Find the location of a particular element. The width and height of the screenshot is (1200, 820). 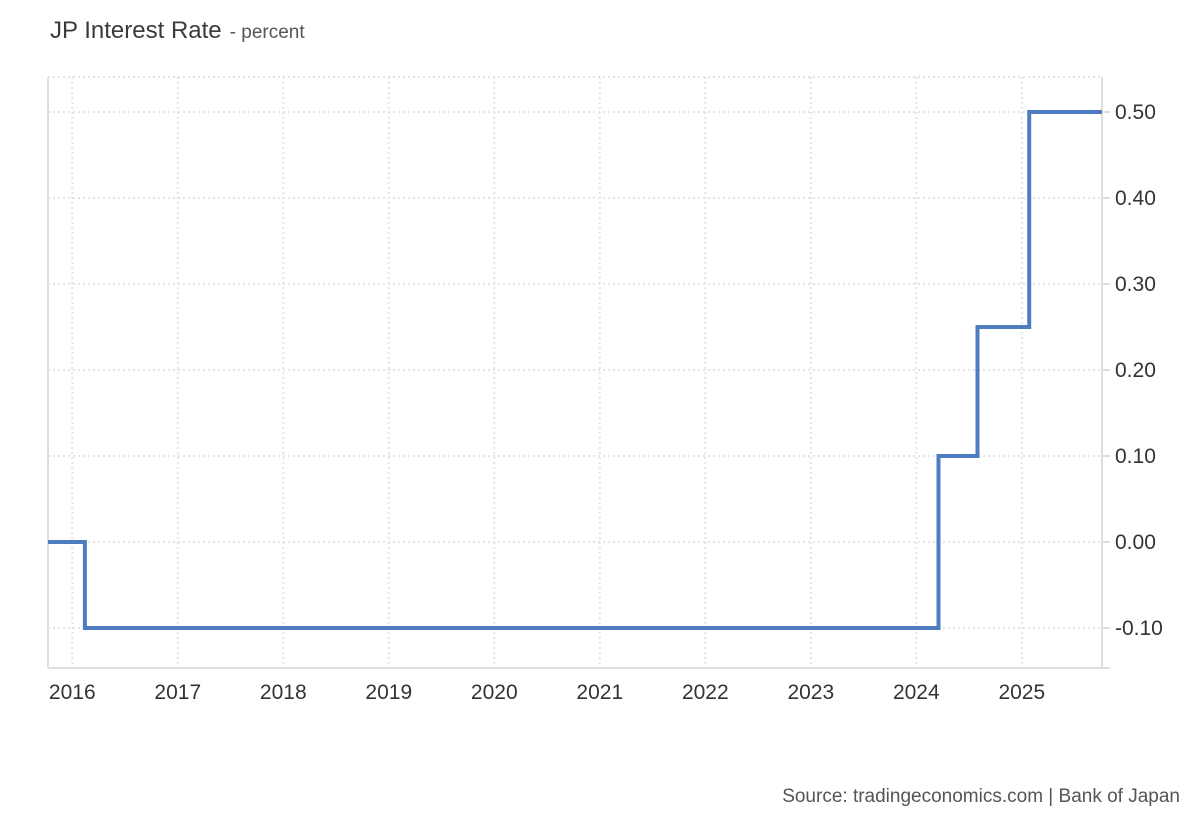

chart-header: JP Interest Rate - percent is located at coordinates (177, 31).